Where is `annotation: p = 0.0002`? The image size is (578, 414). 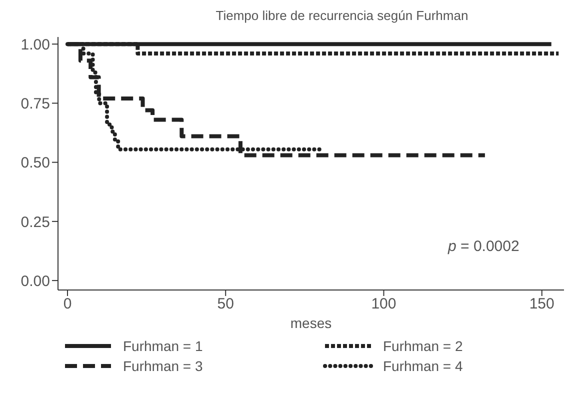
annotation: p = 0.0002 is located at coordinates (484, 246).